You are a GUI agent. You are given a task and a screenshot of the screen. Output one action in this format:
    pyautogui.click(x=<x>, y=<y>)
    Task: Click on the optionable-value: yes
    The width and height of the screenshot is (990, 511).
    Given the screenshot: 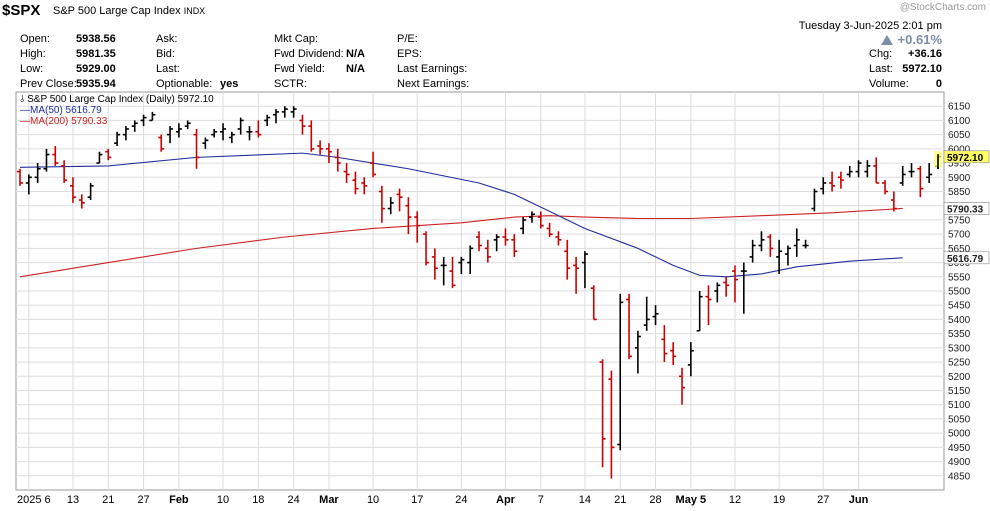 What is the action you would take?
    pyautogui.click(x=229, y=84)
    